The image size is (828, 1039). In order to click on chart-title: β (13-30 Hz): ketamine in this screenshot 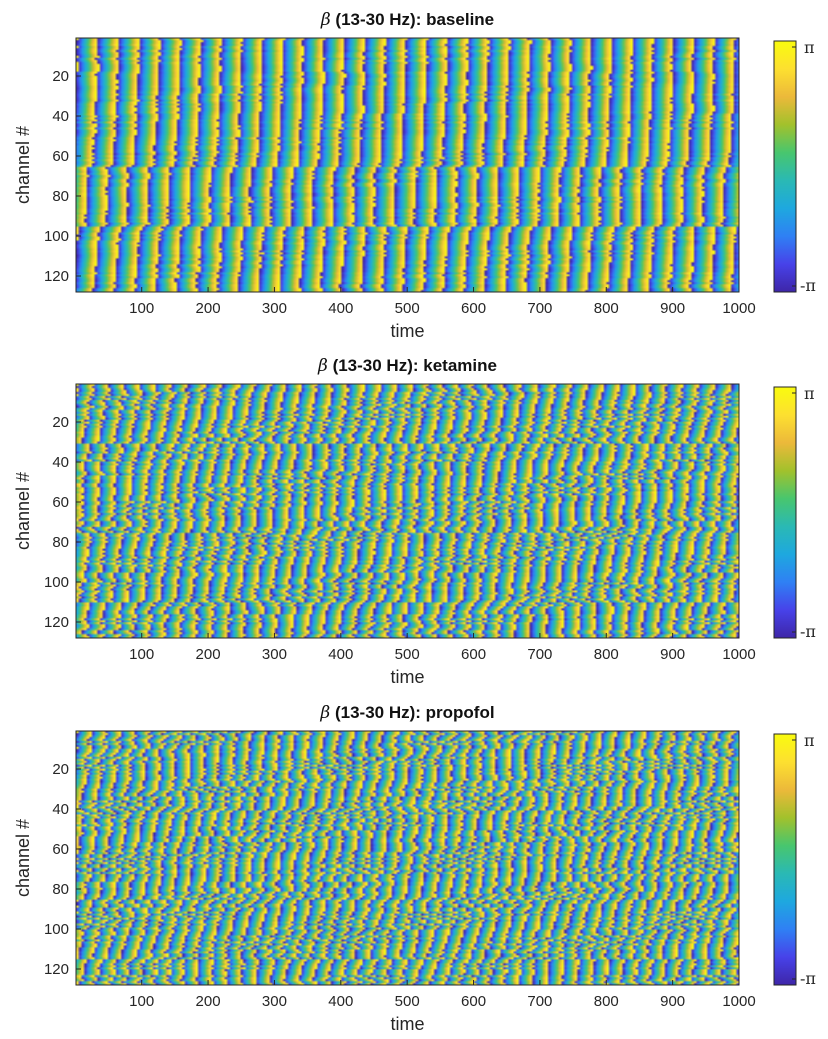, I will do `click(407, 366)`.